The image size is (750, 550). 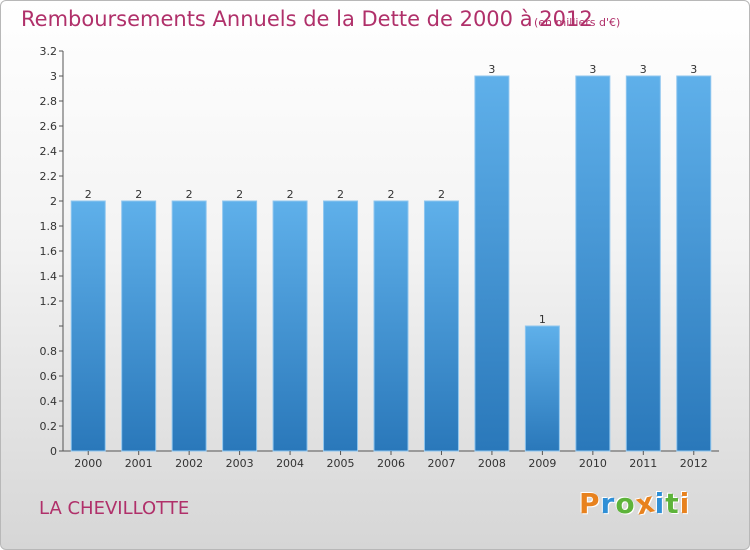 What do you see at coordinates (49, 176) in the screenshot?
I see `y-tick-label: 2.2` at bounding box center [49, 176].